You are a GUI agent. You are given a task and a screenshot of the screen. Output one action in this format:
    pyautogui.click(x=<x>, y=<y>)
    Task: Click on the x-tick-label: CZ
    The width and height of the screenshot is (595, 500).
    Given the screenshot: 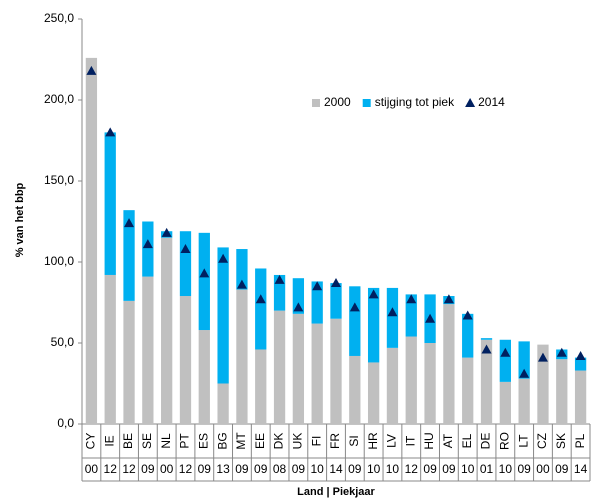 What is the action you would take?
    pyautogui.click(x=542, y=441)
    